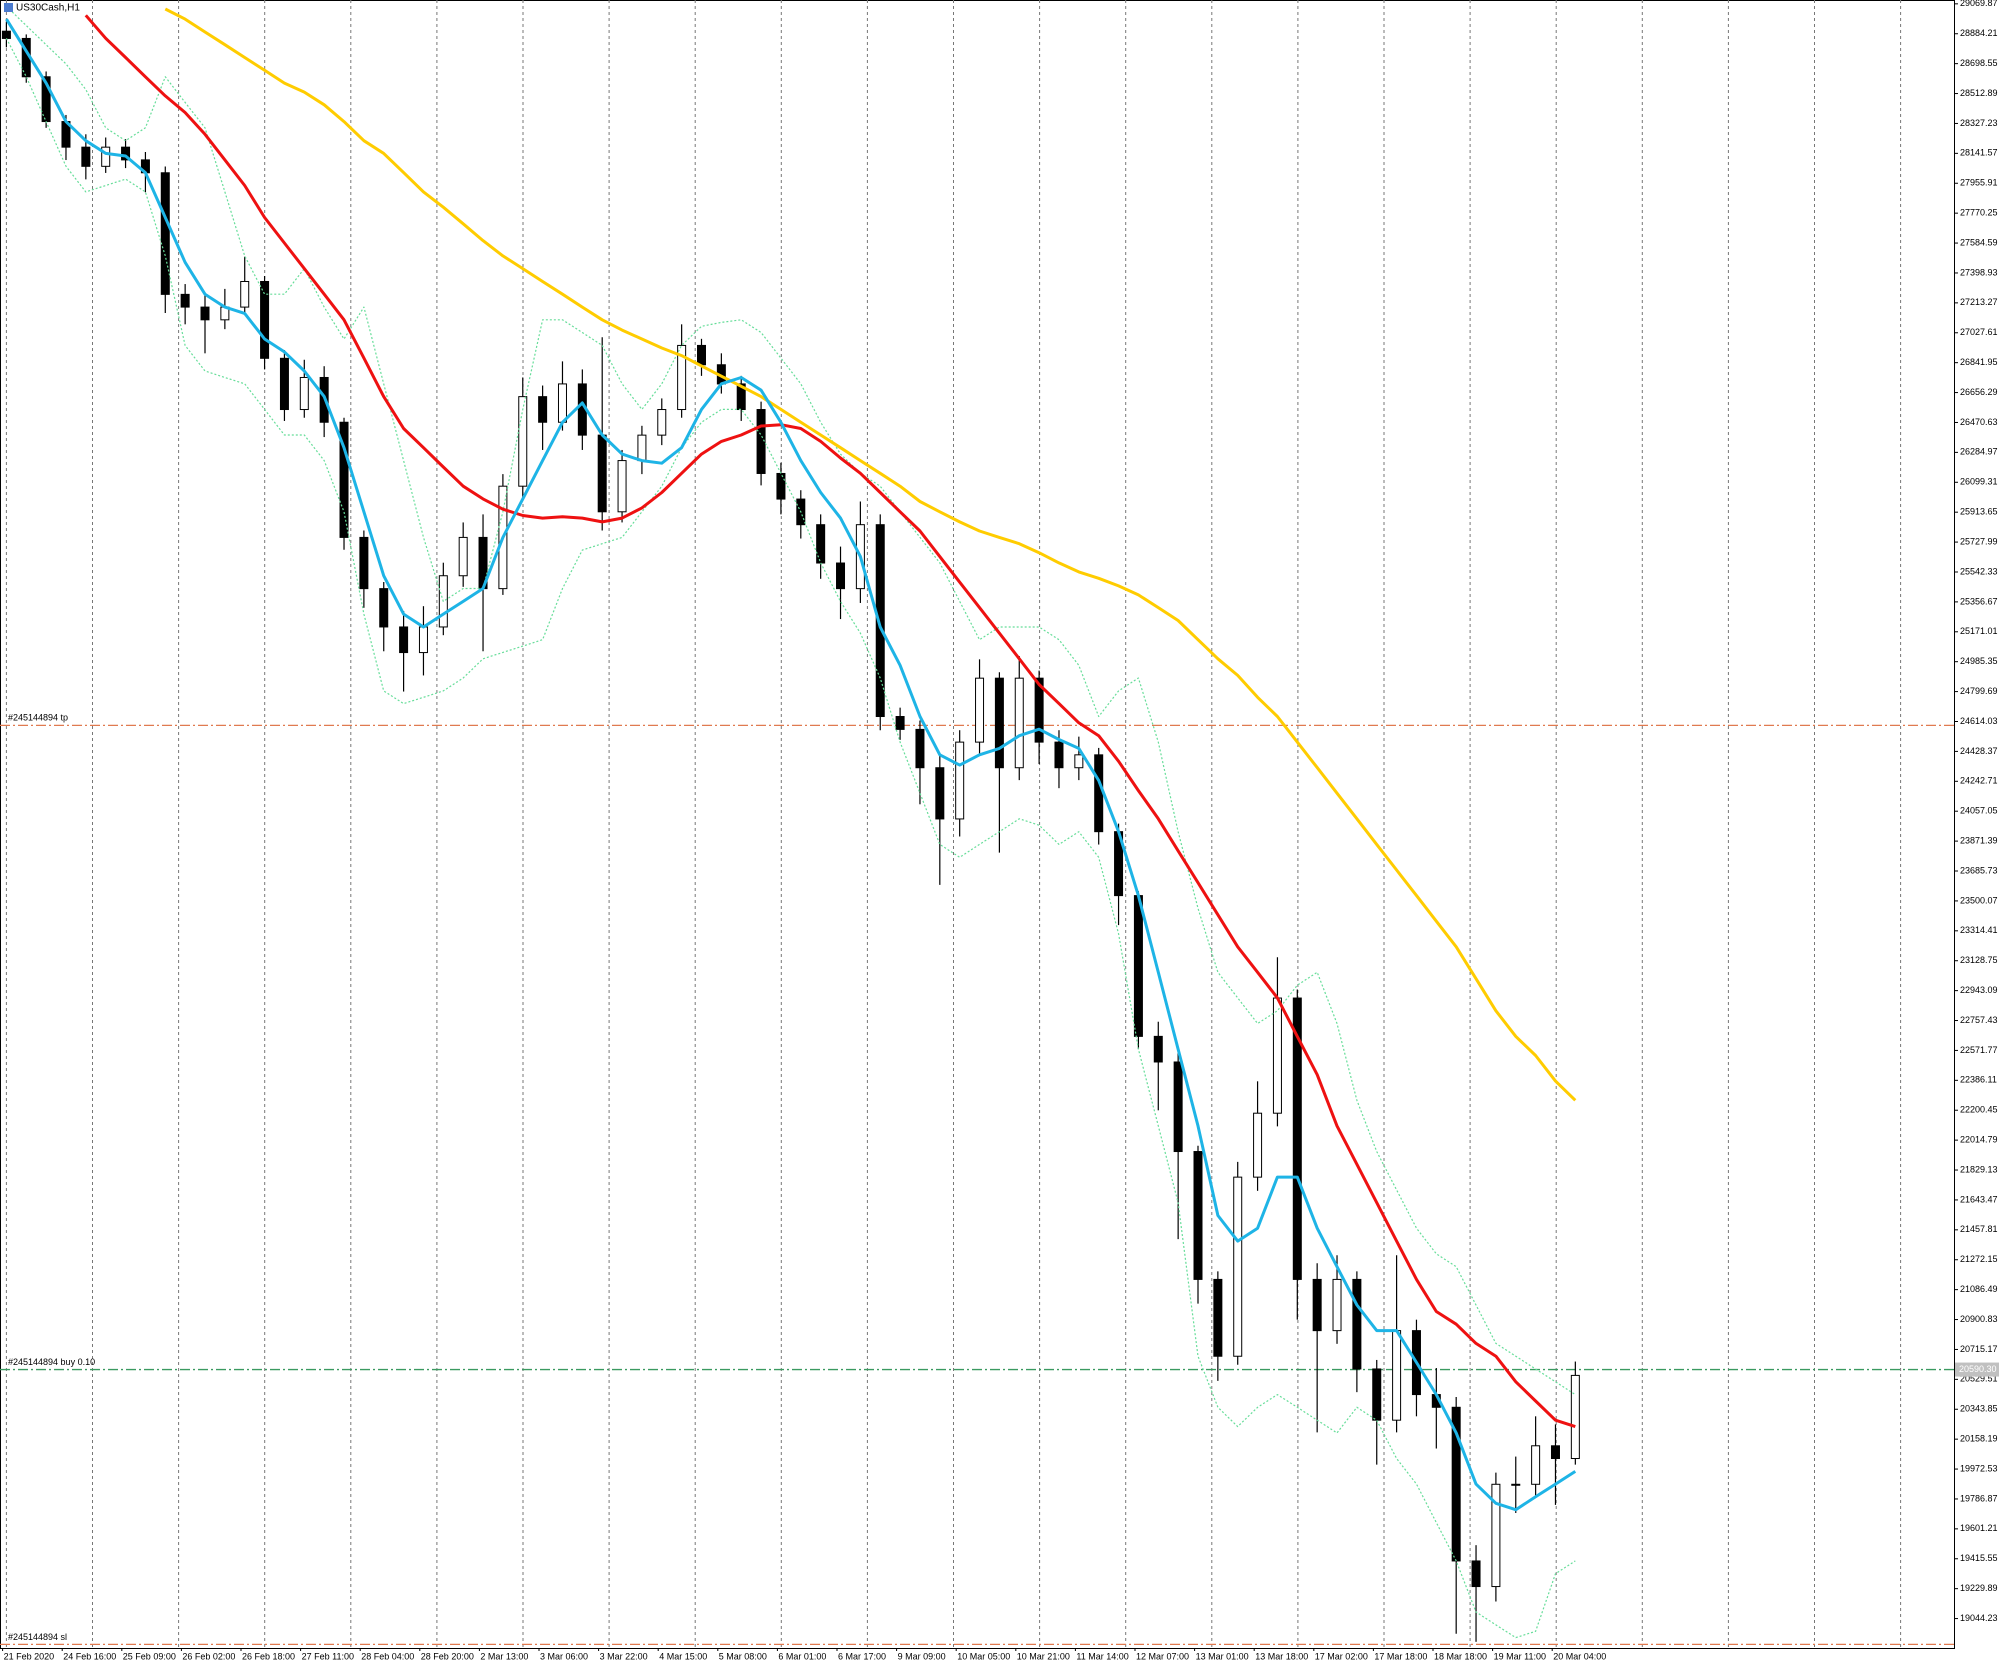 Image resolution: width=2000 pixels, height=1663 pixels. What do you see at coordinates (1979, 990) in the screenshot?
I see `y-tick-label: 22943.09` at bounding box center [1979, 990].